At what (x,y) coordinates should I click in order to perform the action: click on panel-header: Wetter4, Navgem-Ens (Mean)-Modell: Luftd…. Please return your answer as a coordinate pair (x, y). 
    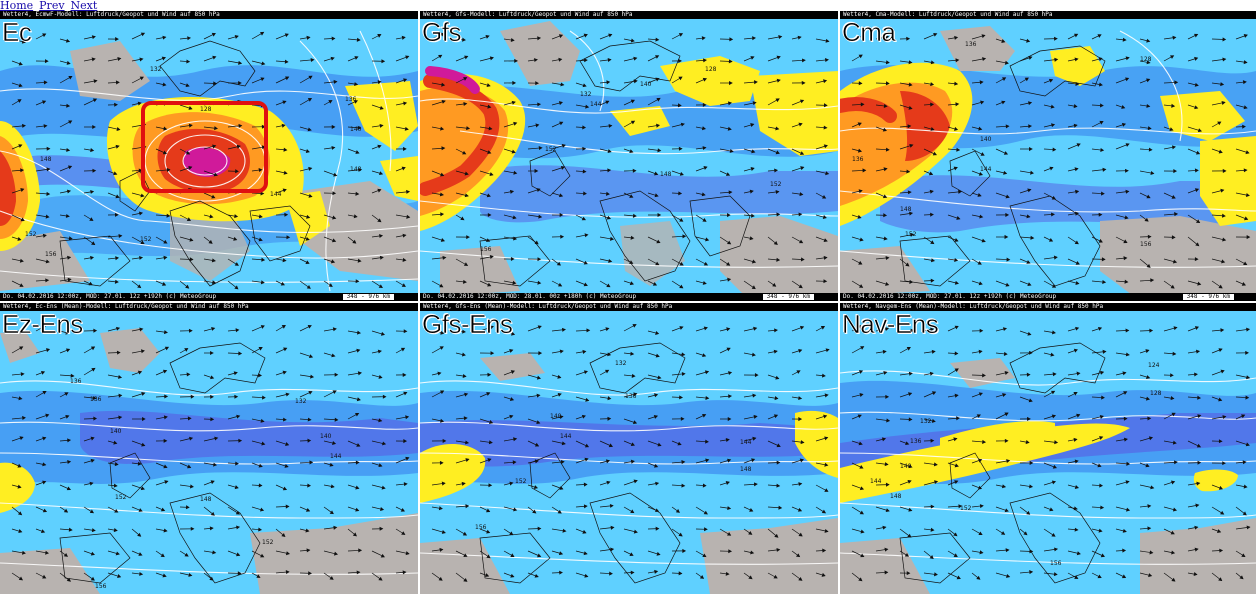
    Looking at the image, I should click on (1048, 307).